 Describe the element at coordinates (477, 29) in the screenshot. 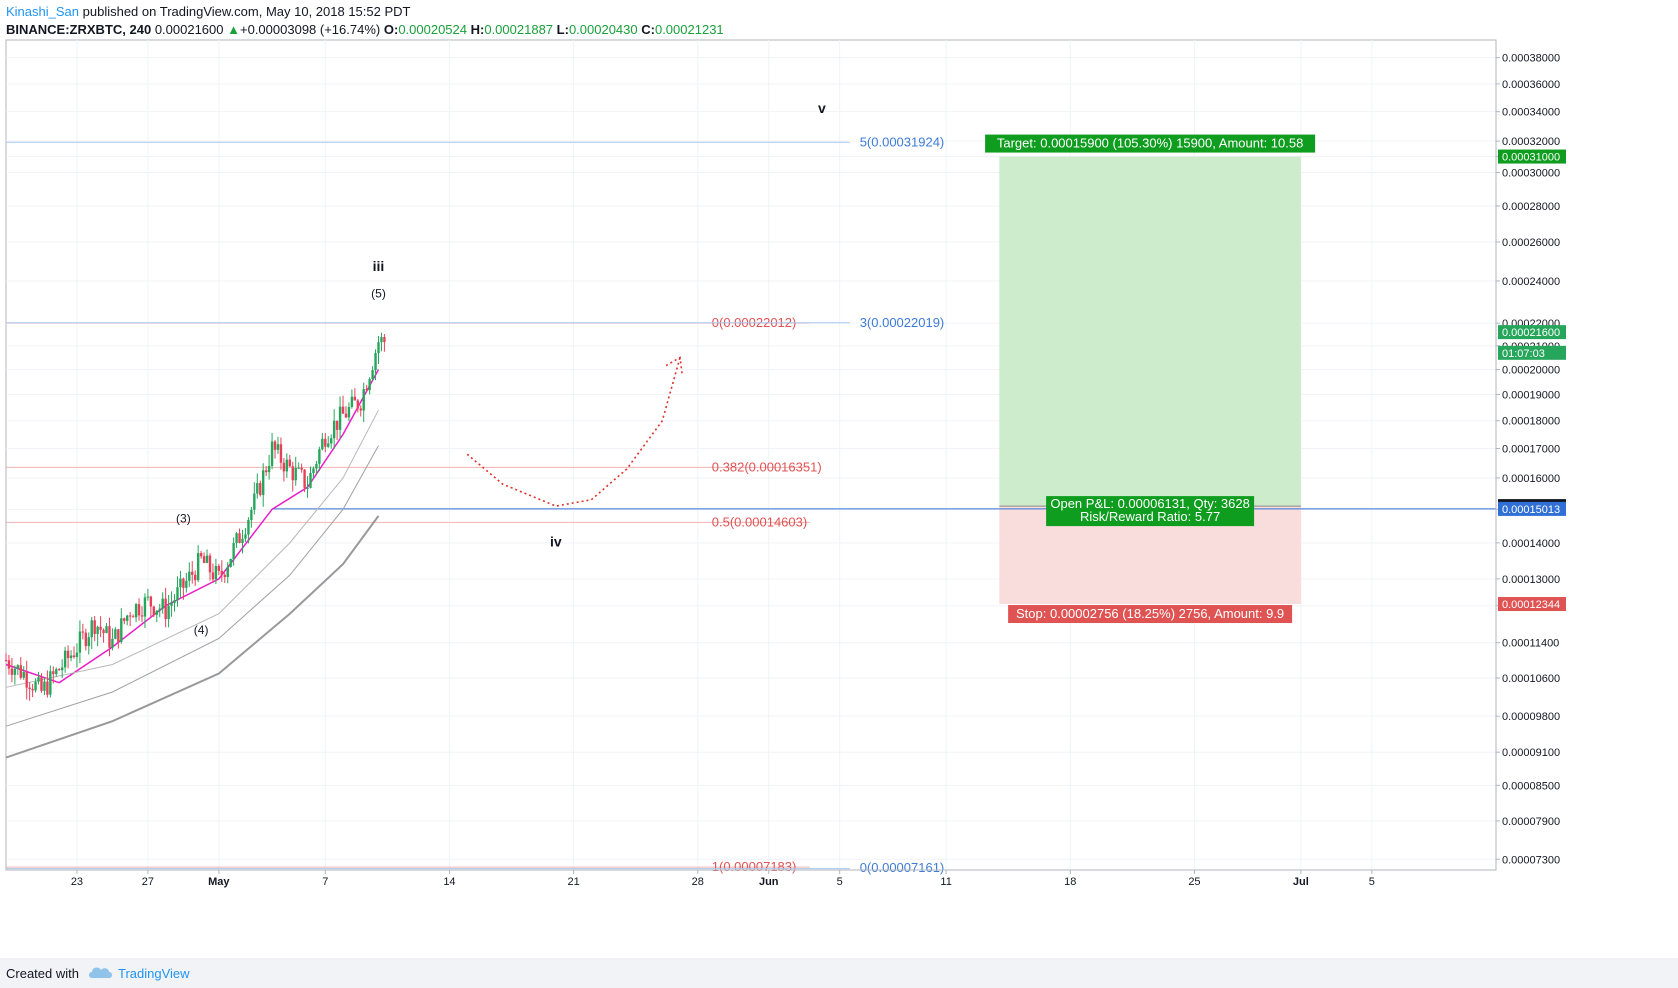

I see `high-label: H:` at that location.